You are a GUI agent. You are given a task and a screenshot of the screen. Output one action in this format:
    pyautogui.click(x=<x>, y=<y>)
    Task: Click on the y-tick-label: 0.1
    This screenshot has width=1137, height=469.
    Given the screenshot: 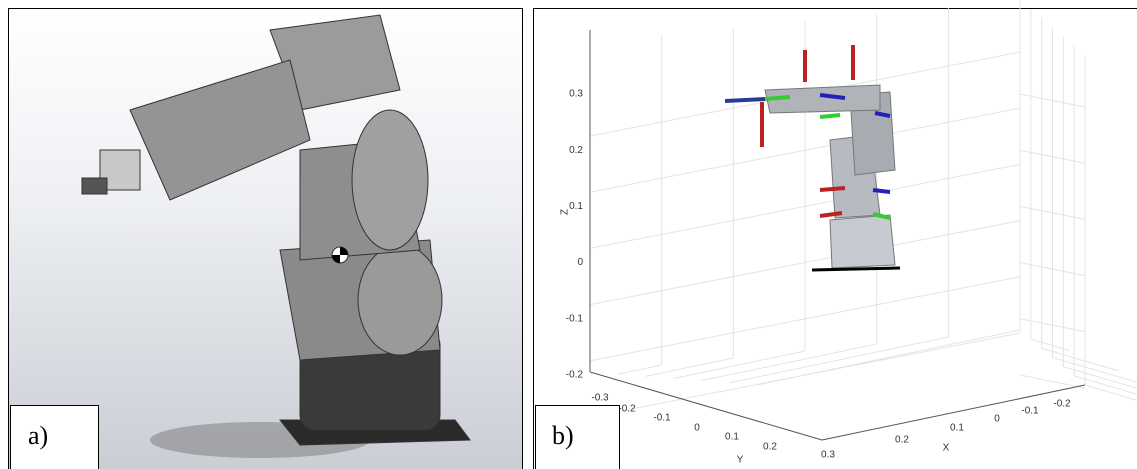 What is the action you would take?
    pyautogui.click(x=732, y=437)
    